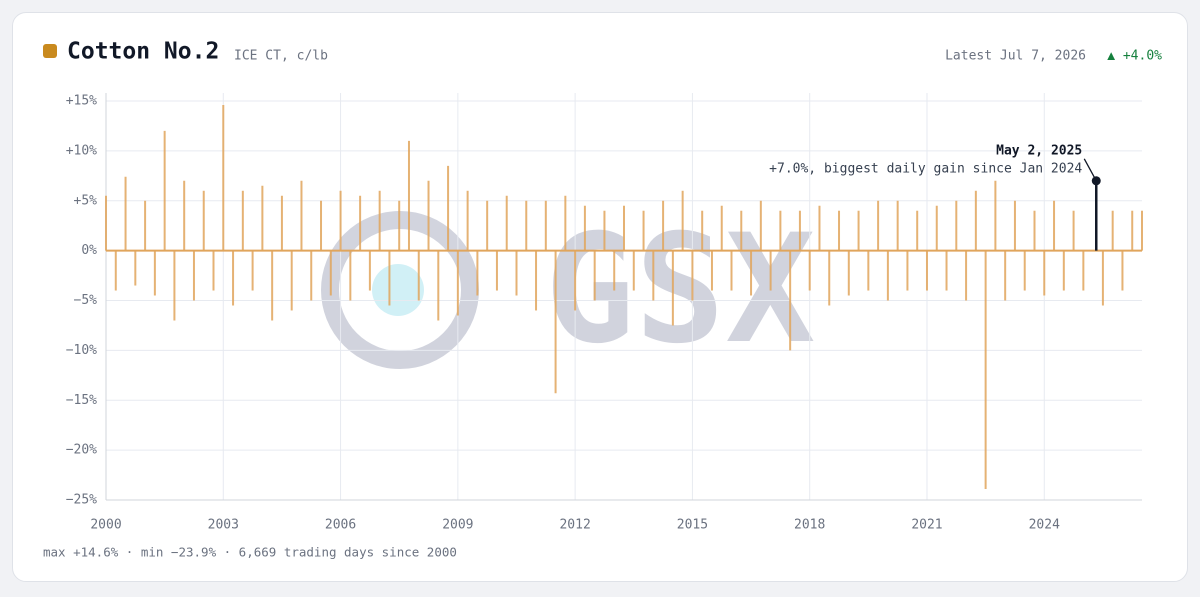  What do you see at coordinates (86, 200) in the screenshot?
I see `y-tick-label: +5%` at bounding box center [86, 200].